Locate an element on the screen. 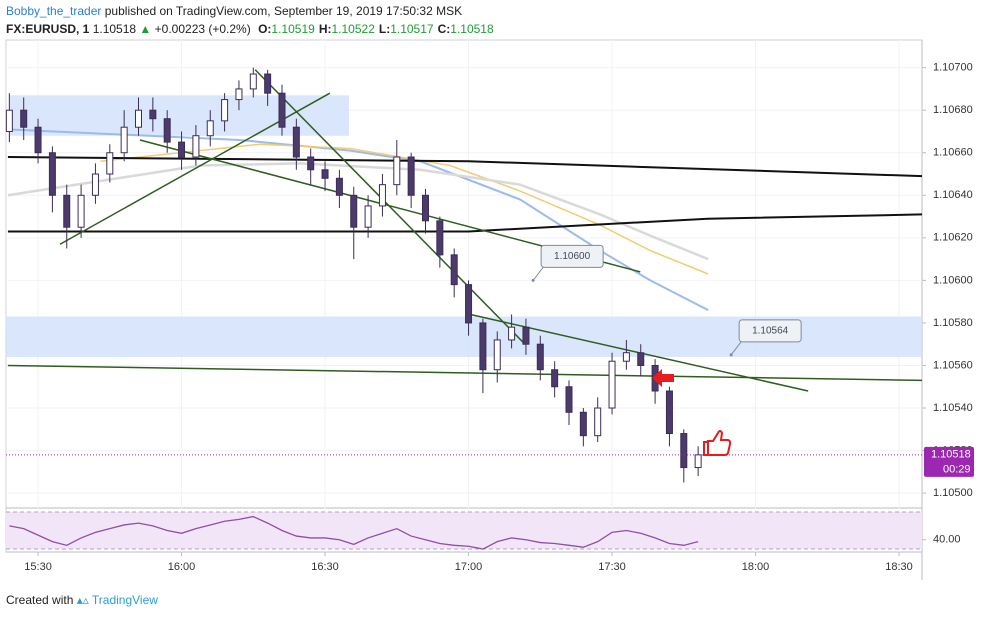 The image size is (988, 618). last-price-badge is located at coordinates (949, 461).